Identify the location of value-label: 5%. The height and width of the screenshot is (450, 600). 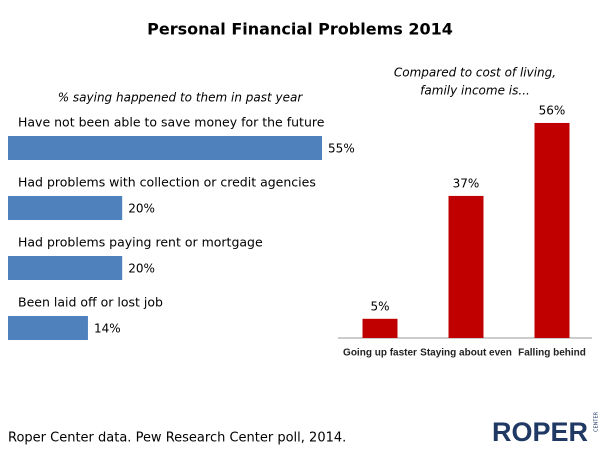
(379, 306).